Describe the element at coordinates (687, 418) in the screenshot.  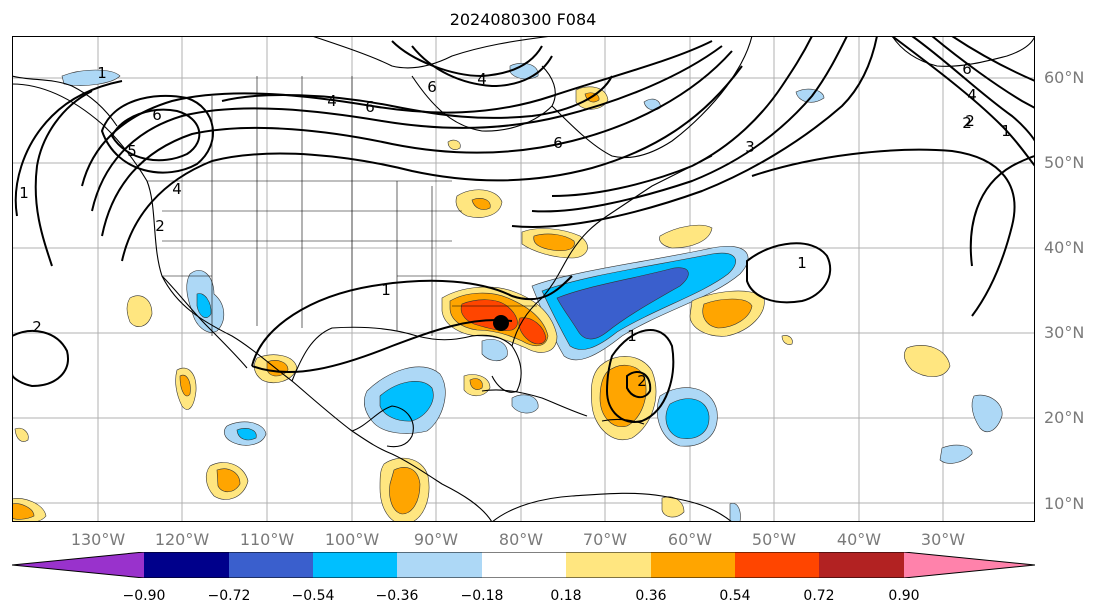
I see `caribbean-negative-core` at that location.